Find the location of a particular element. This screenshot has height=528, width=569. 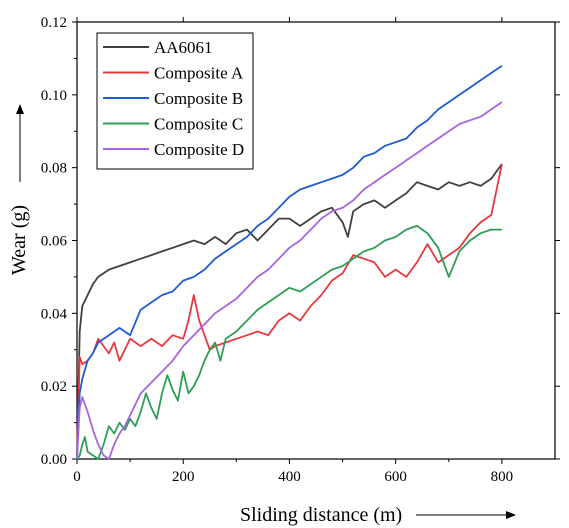

legend-box is located at coordinates (175, 101).